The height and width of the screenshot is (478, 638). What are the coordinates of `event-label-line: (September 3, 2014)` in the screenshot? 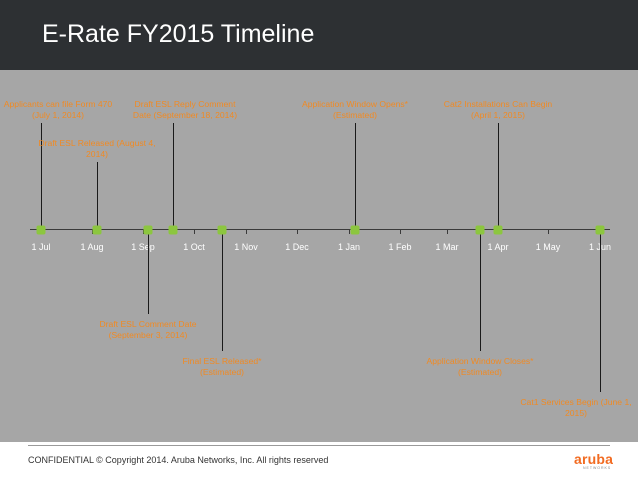 It's located at (148, 335).